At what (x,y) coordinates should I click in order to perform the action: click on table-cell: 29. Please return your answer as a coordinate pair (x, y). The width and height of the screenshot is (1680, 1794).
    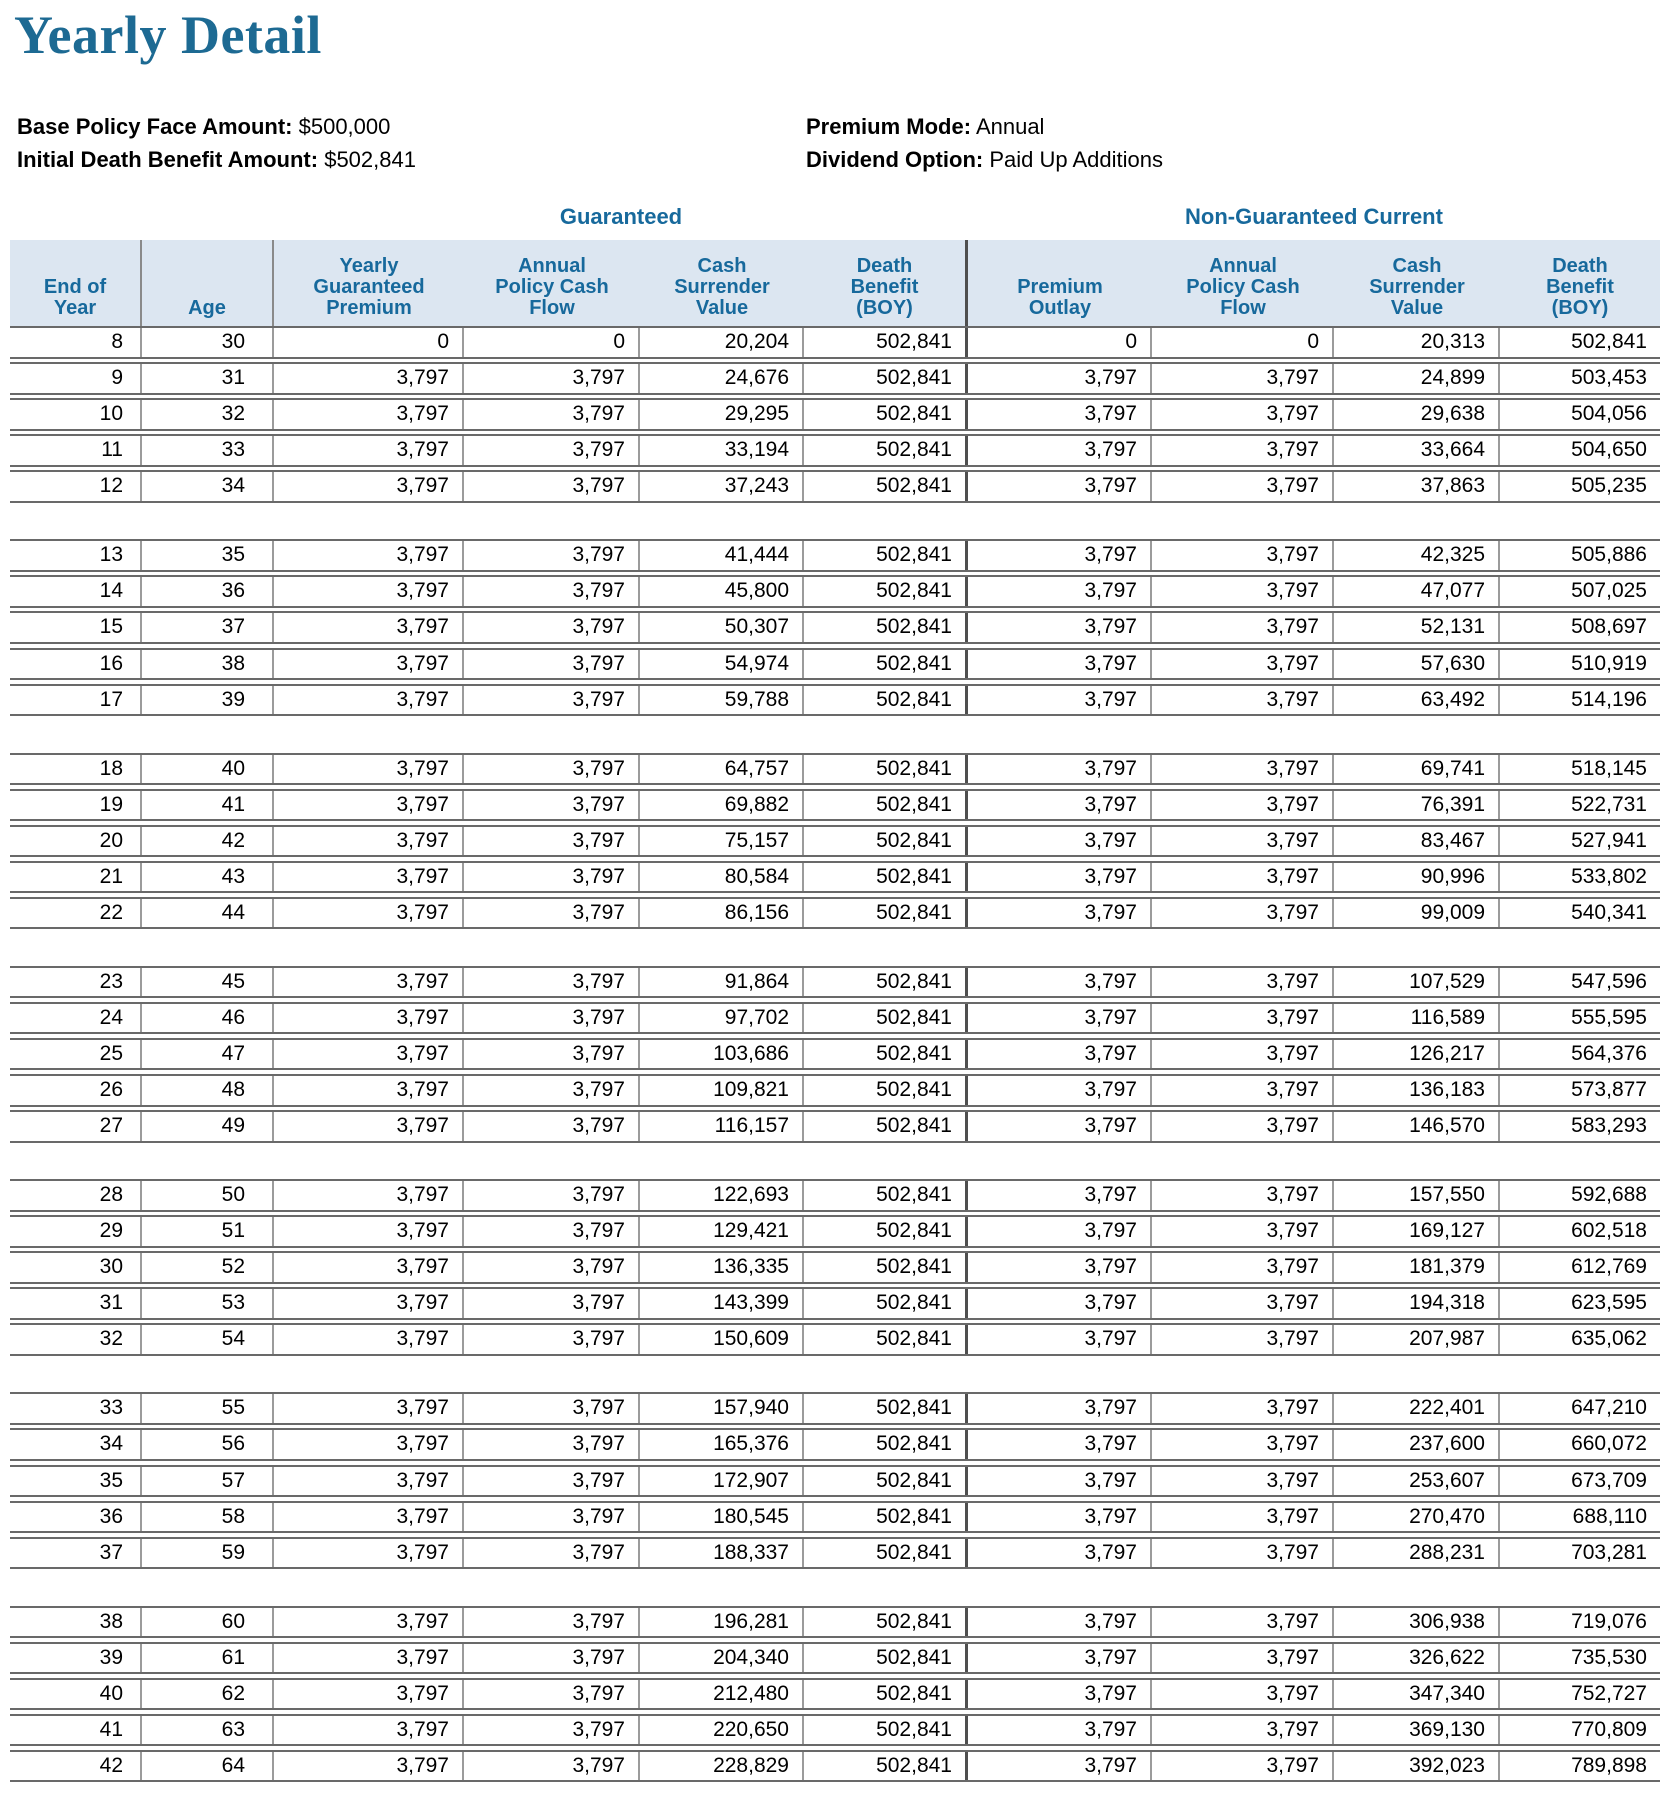
    Looking at the image, I should click on (76, 1231).